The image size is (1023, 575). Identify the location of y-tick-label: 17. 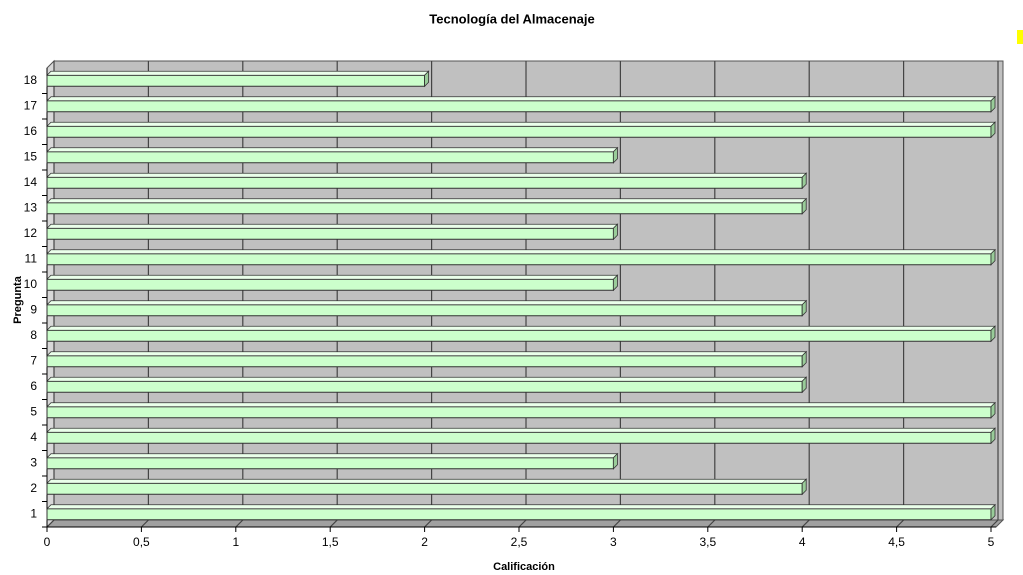
(31, 105).